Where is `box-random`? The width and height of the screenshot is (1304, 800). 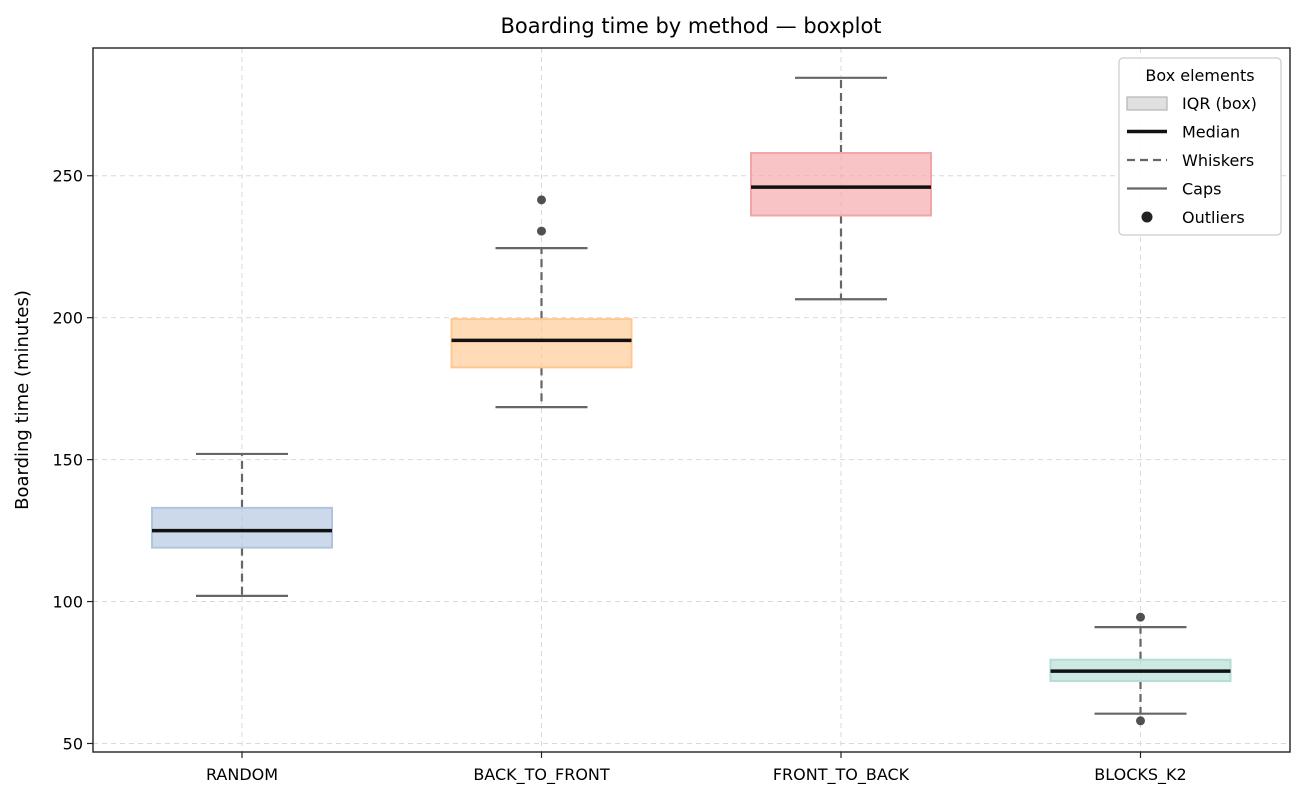
box-random is located at coordinates (242, 524).